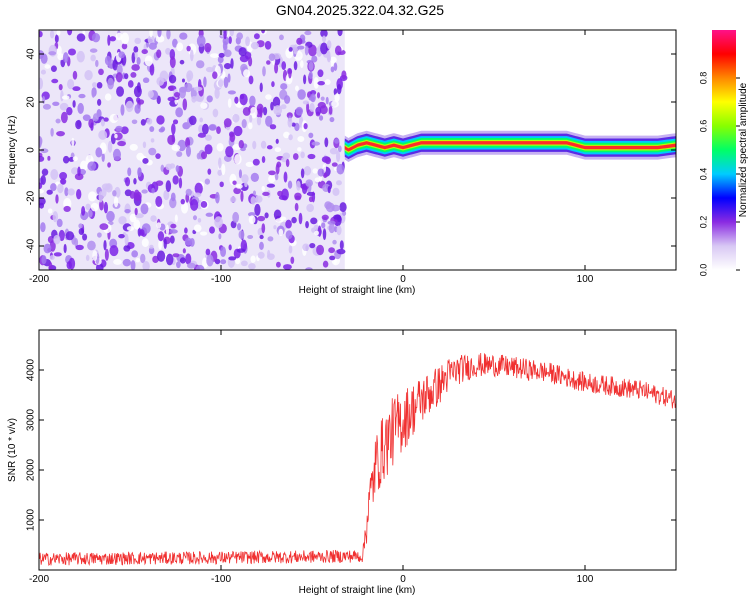  What do you see at coordinates (403, 579) in the screenshot?
I see `x-tick-label: 0` at bounding box center [403, 579].